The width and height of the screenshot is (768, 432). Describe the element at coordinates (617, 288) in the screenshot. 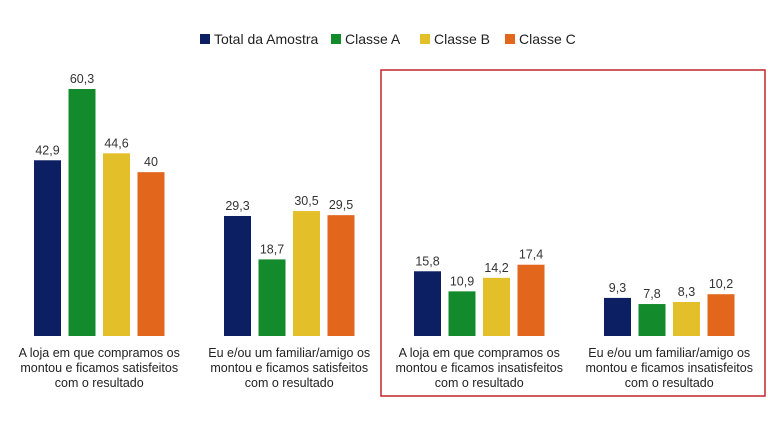

I see `data-label: 9,3` at that location.